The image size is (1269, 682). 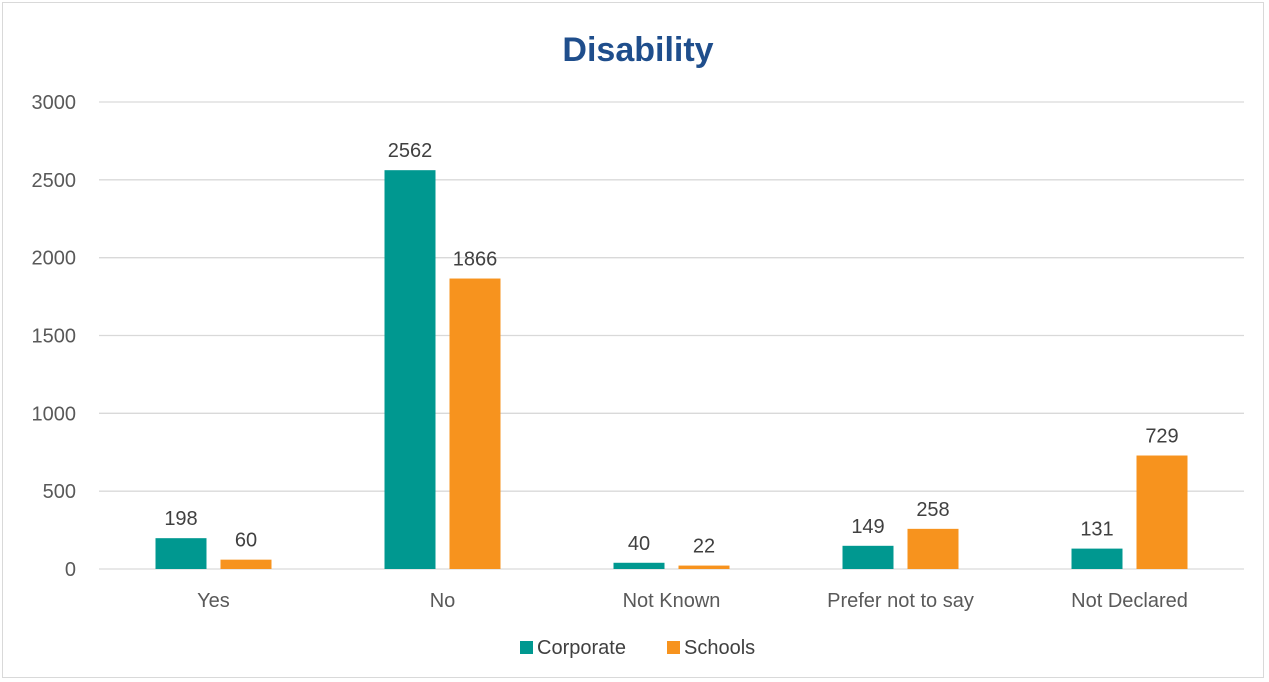 What do you see at coordinates (54, 181) in the screenshot?
I see `y-tick-label: 2500` at bounding box center [54, 181].